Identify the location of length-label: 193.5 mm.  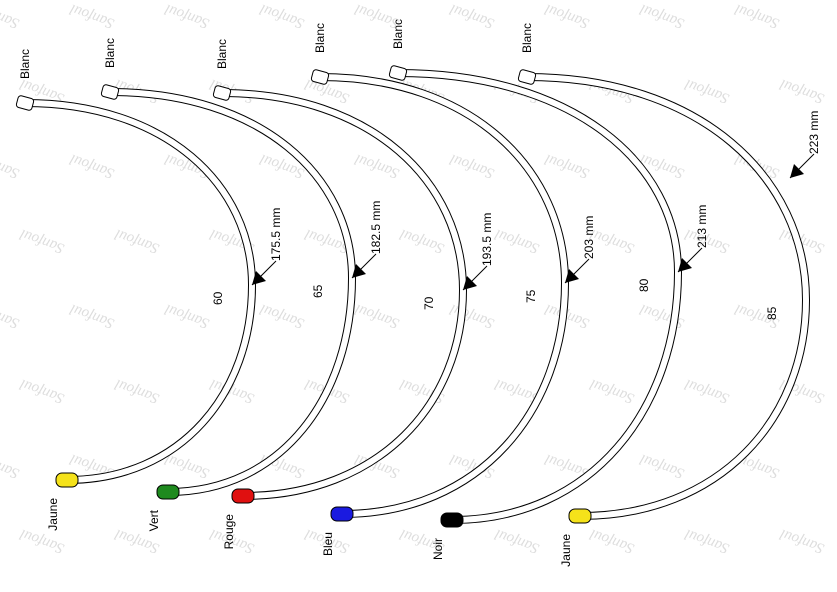
(487, 239).